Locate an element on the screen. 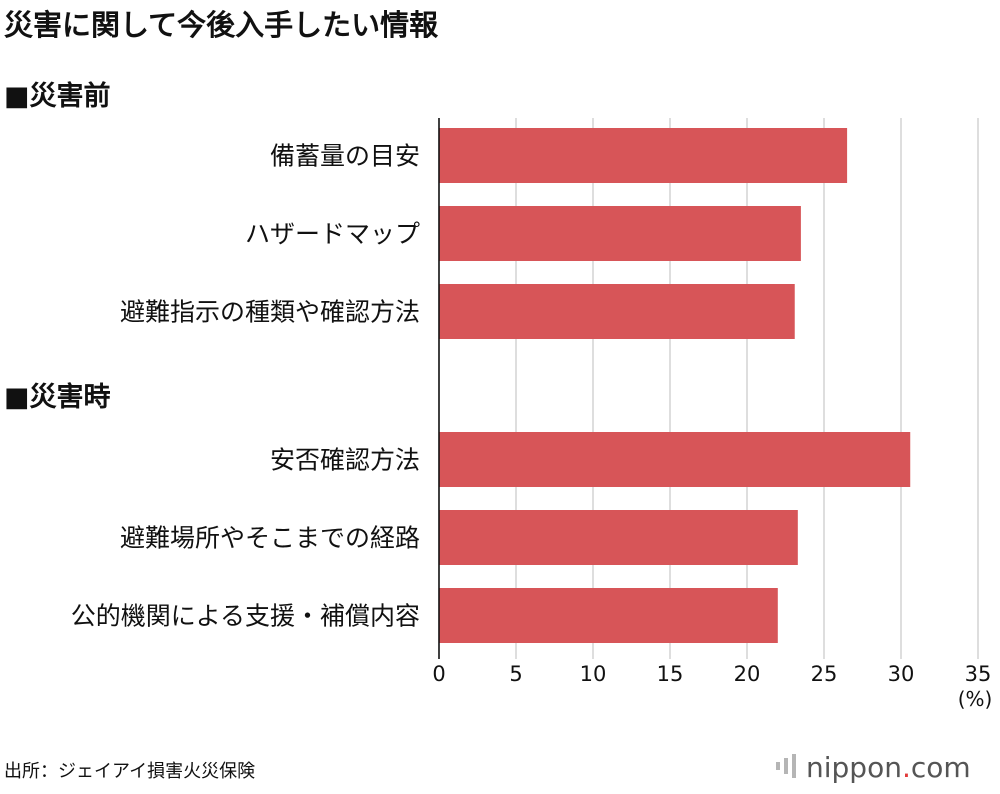 The image size is (1000, 794). x-tick-label: 10 is located at coordinates (593, 674).